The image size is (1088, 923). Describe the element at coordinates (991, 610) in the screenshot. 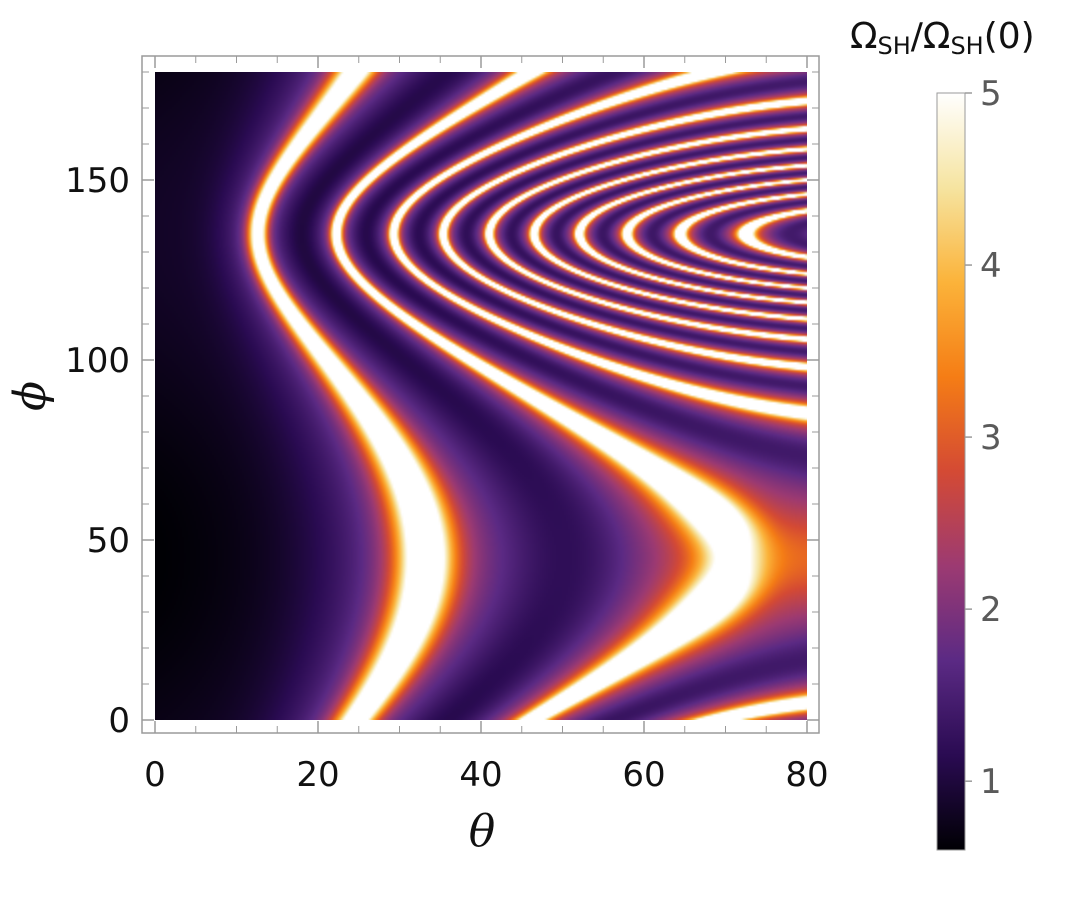

I see `colorbar-tick-label: 2` at that location.